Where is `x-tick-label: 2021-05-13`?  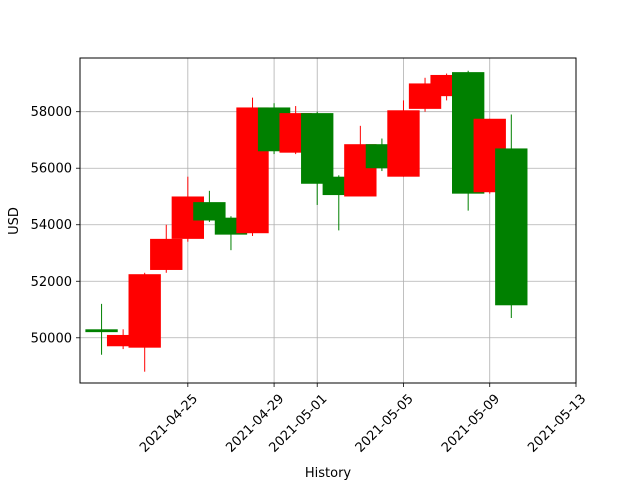
x-tick-label: 2021-05-13 is located at coordinates (557, 424).